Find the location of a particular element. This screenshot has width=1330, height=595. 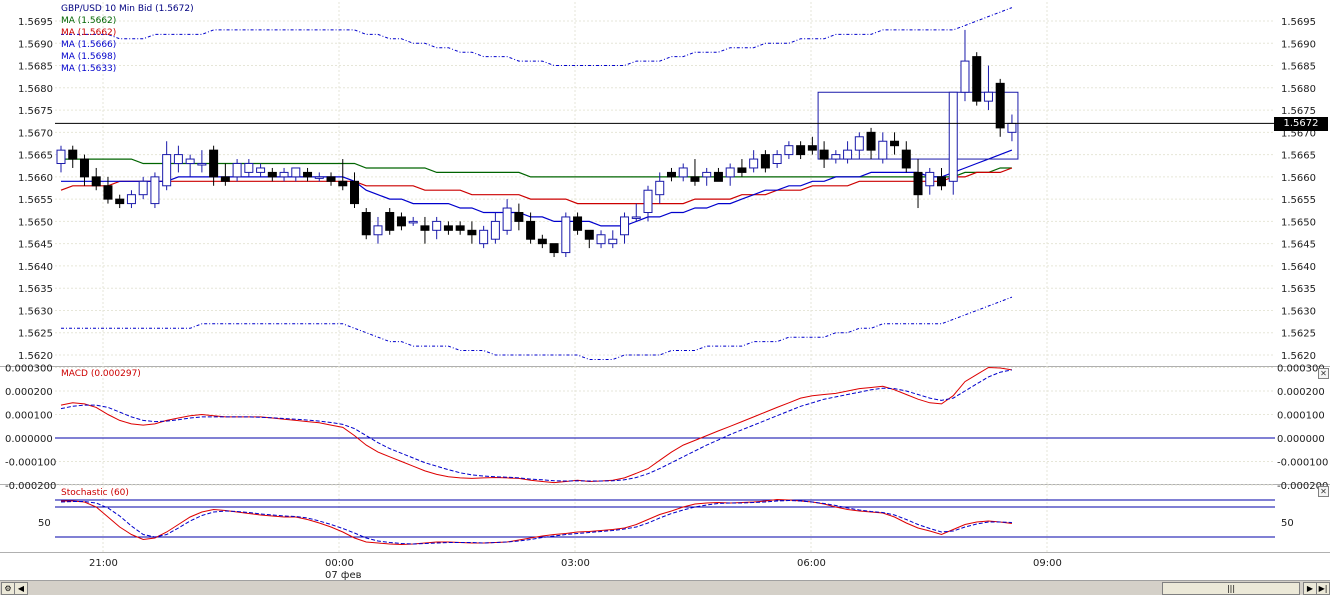

scrollbar-thumb: ||| is located at coordinates (1231, 588).